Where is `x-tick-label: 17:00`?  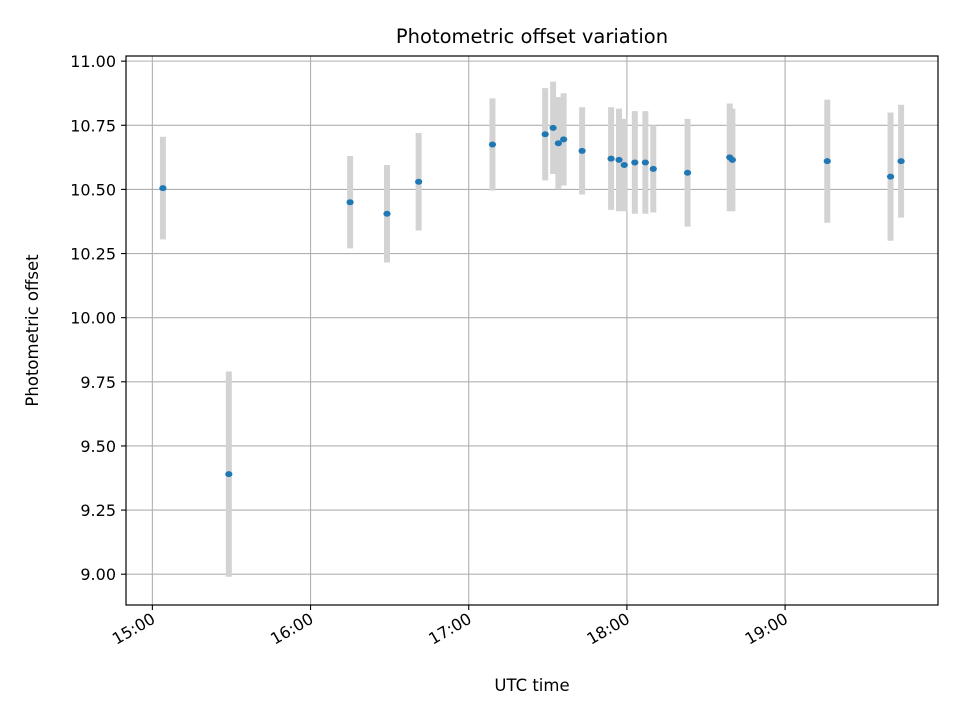
x-tick-label: 17:00 is located at coordinates (449, 629).